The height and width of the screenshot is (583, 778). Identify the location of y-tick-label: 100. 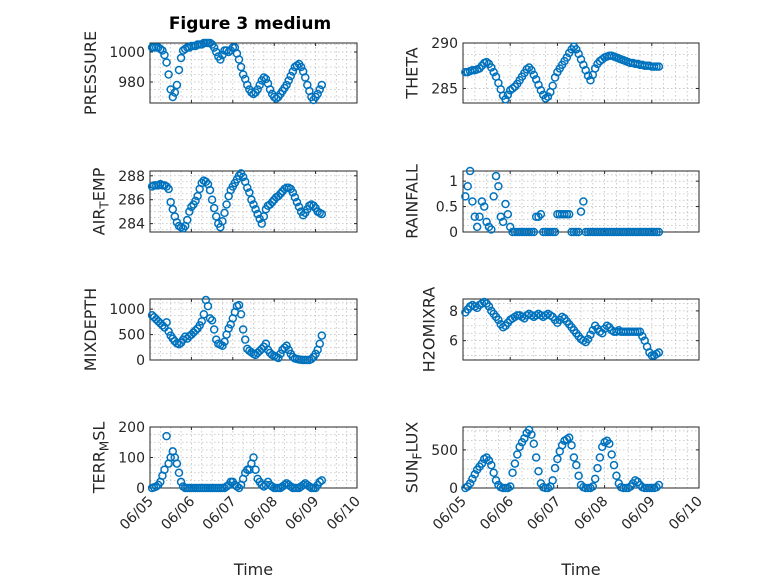
(131, 459).